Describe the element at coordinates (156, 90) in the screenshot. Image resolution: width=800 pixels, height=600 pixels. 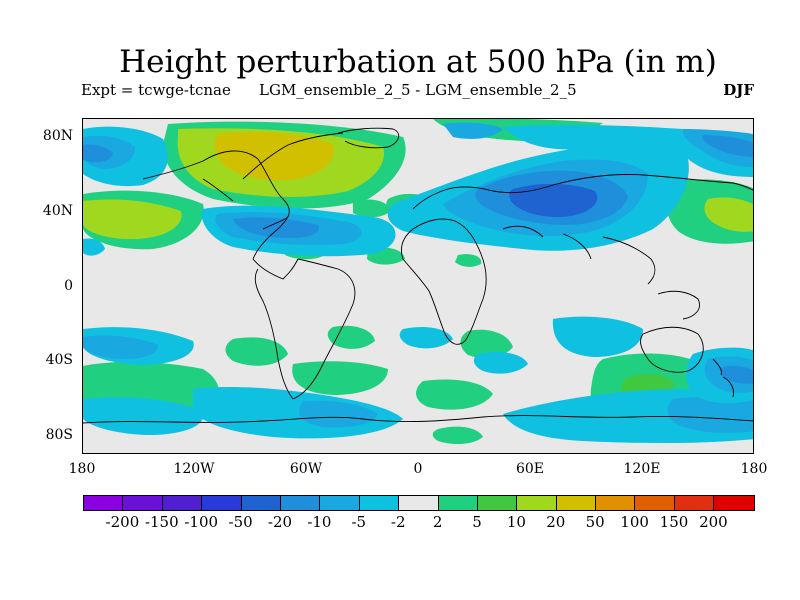
I see `experiment-label: Expt = tcwge-tcnae` at that location.